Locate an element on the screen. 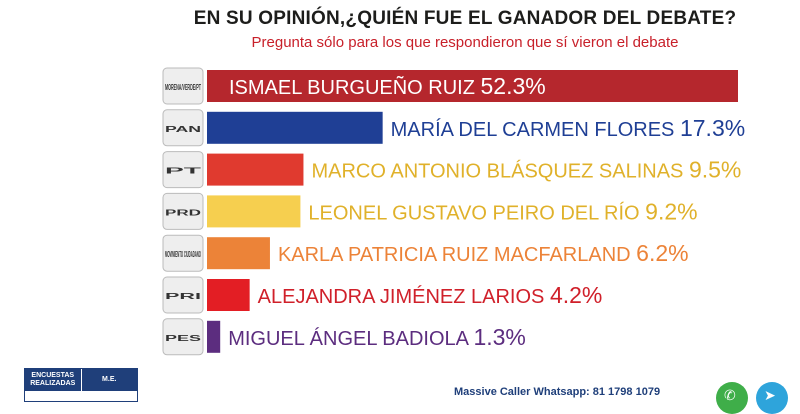 This screenshot has height=414, width=800. bar-label-7: MIGUEL ÁNGEL BADIOLA 1.3% is located at coordinates (377, 337).